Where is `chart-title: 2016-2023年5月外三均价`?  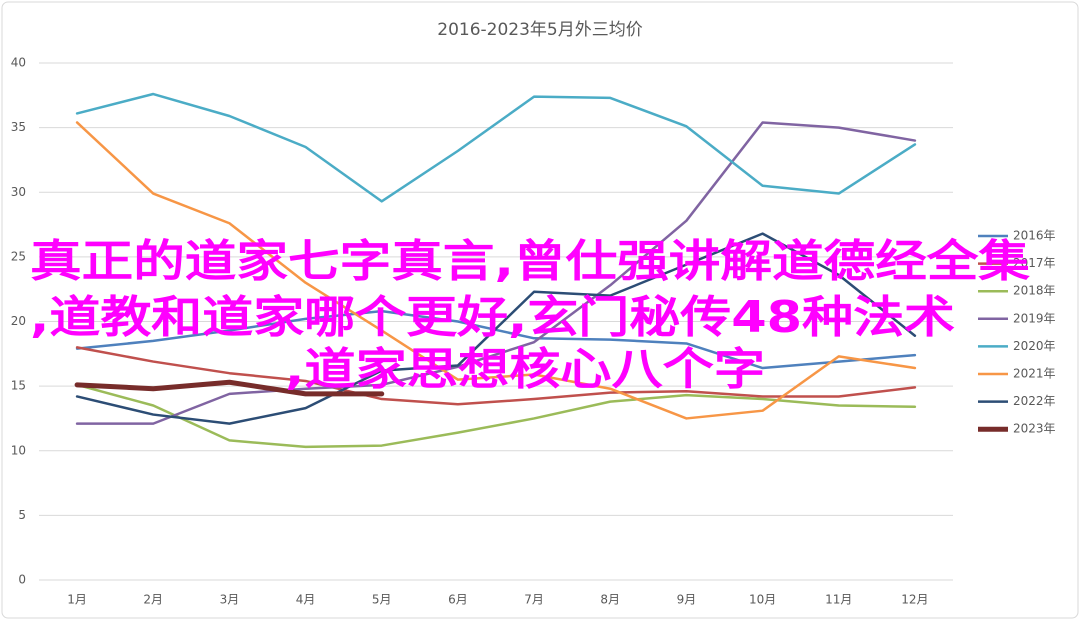
chart-title: 2016-2023年5月外三均价 is located at coordinates (539, 30).